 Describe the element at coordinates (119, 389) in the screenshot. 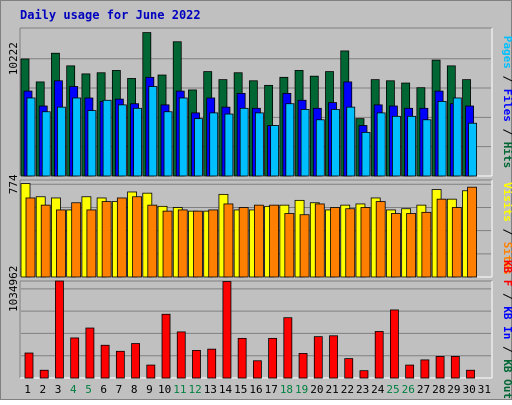

I see `x-tick-label: 7` at that location.